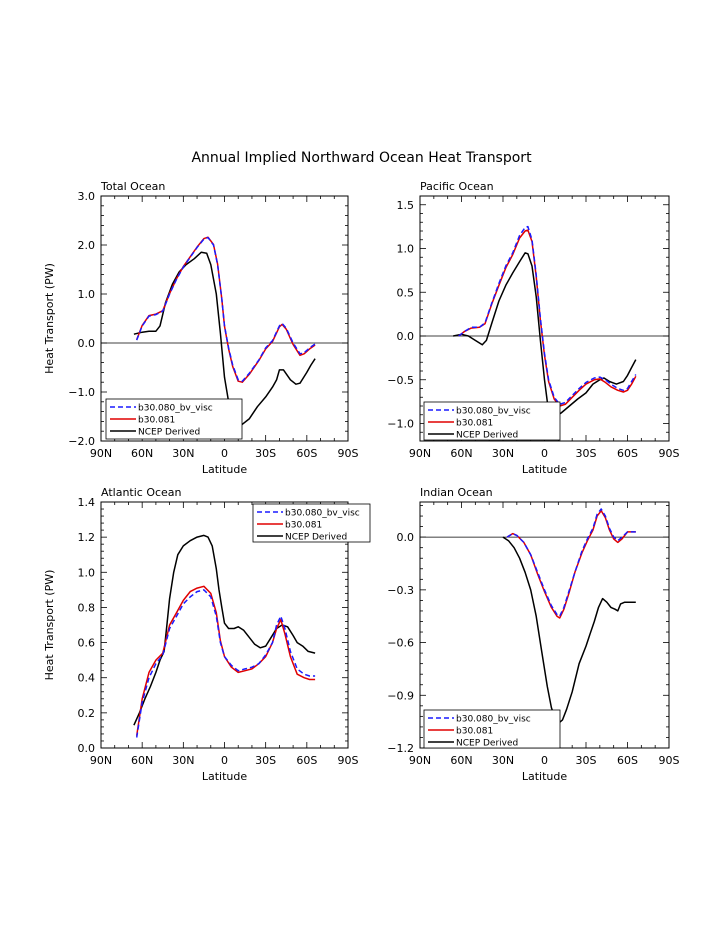  I want to click on y-tick-label: −0.5, so click(400, 380).